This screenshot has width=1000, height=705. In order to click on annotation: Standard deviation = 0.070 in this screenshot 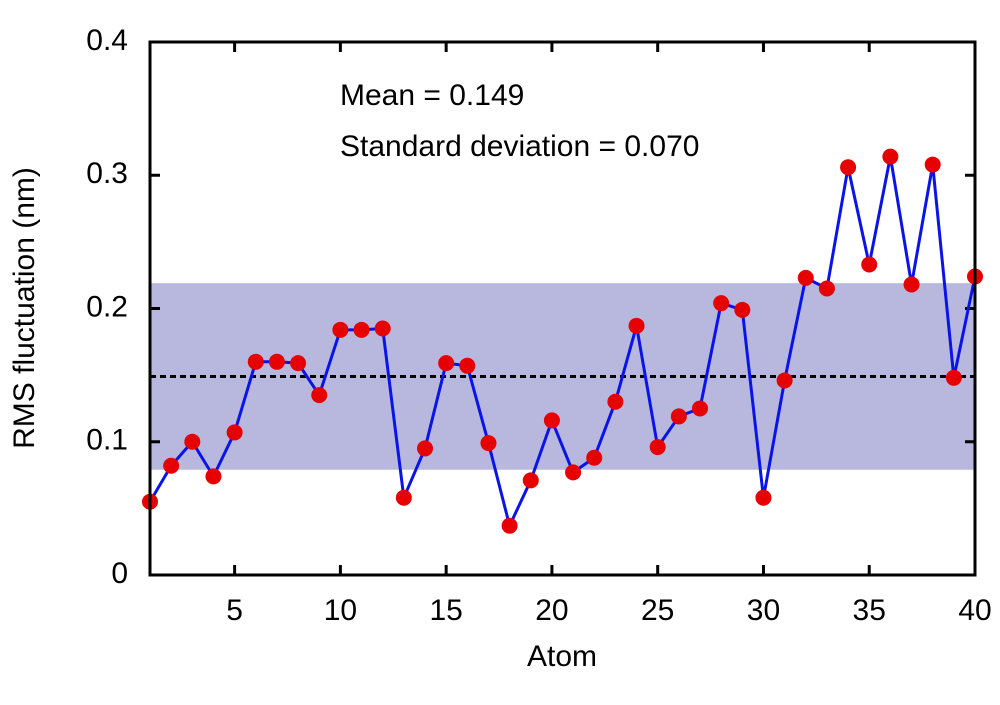, I will do `click(519, 146)`.